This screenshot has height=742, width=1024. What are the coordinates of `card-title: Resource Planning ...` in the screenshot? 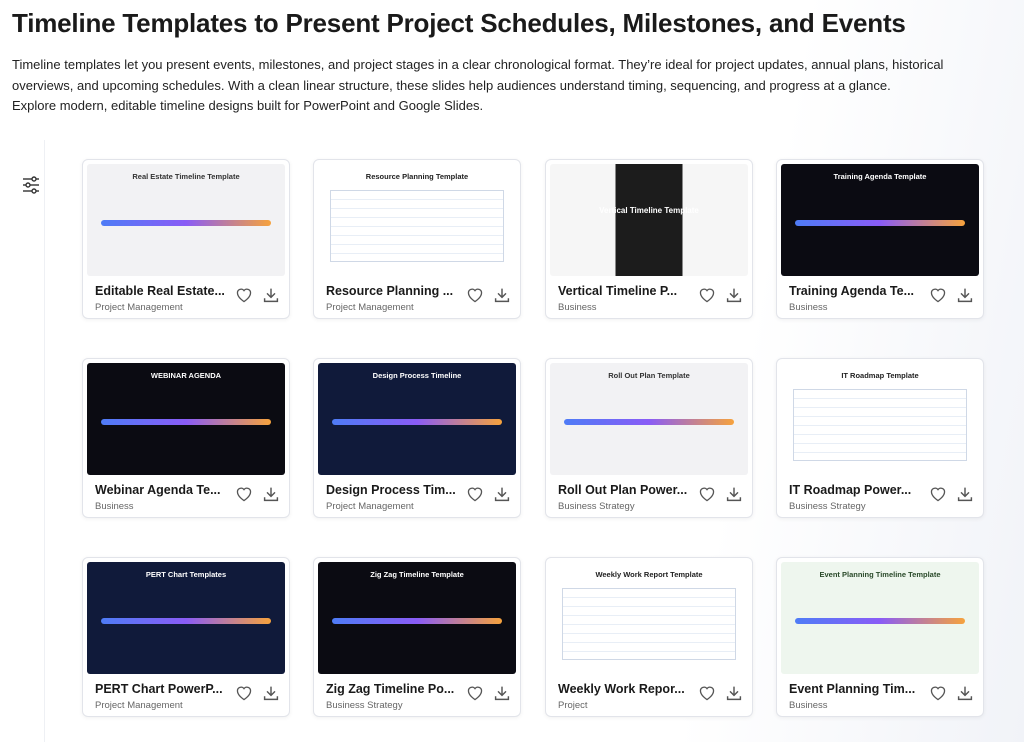 It's located at (390, 291).